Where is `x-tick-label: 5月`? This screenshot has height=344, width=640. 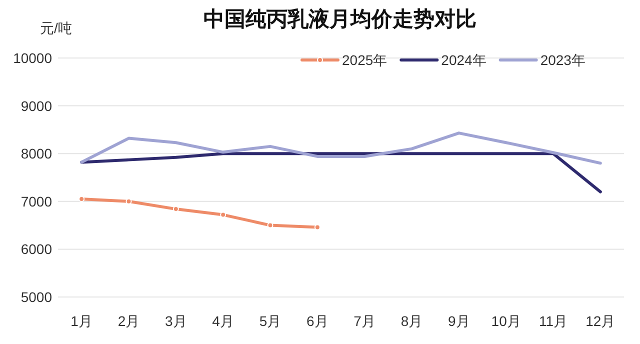 x-tick-label: 5月 is located at coordinates (270, 321).